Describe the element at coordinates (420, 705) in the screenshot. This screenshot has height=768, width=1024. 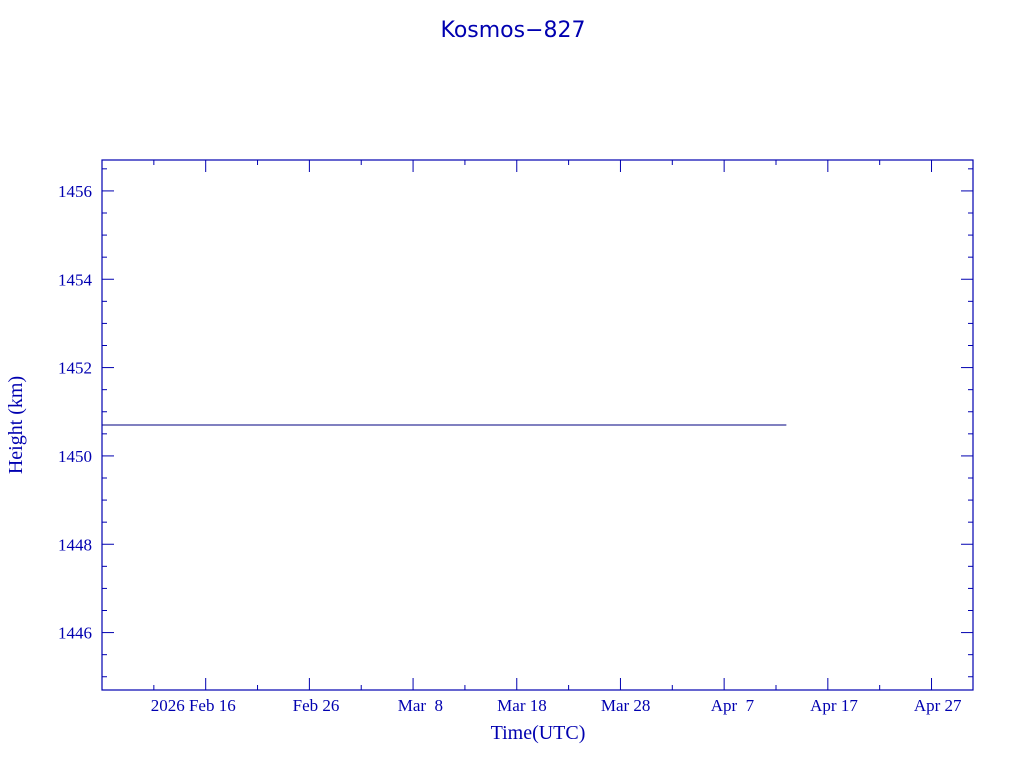
I see `x-tick-label: Mar 8` at that location.